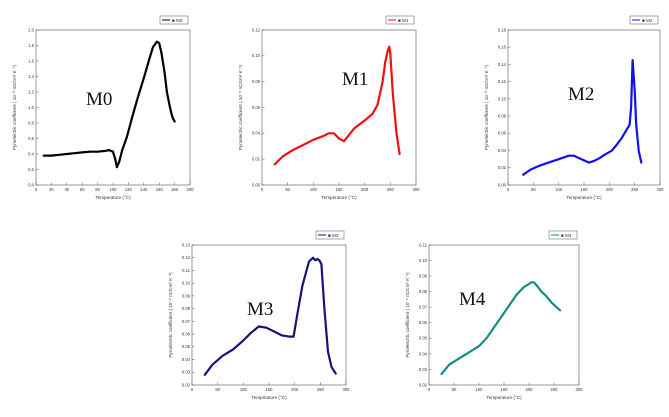  Describe the element at coordinates (502, 64) in the screenshot. I see `y-tick-label: 0.14` at that location.